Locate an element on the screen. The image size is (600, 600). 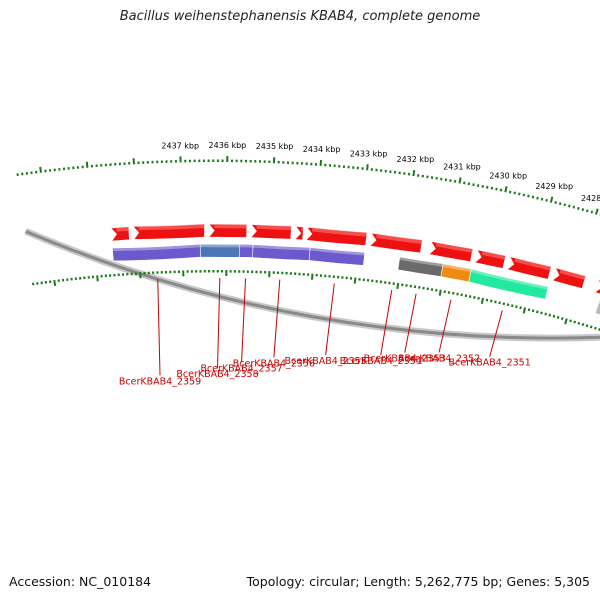
gene-label: BcerKBAB4_2356 is located at coordinates (274, 363).